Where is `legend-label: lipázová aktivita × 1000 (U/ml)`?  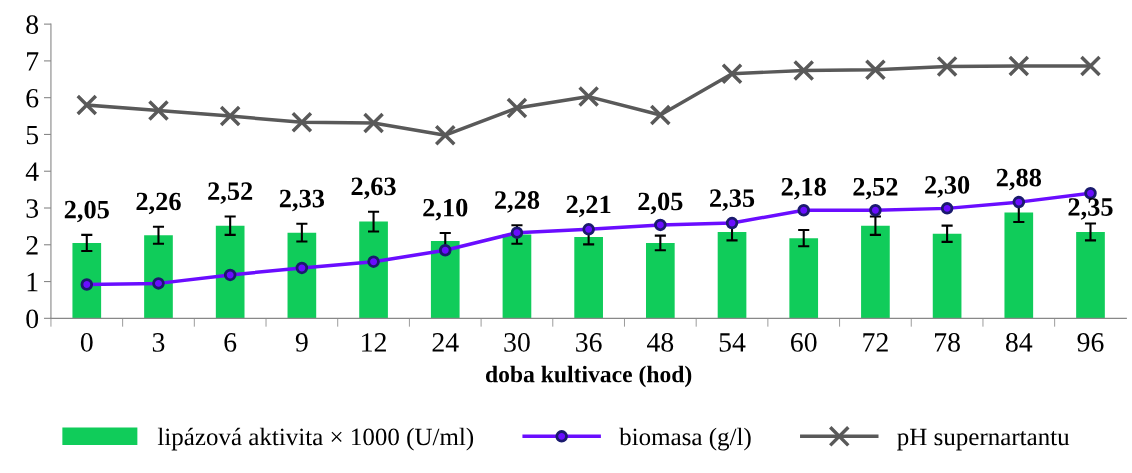
legend-label: lipázová aktivita × 1000 (U/ml) is located at coordinates (315, 439).